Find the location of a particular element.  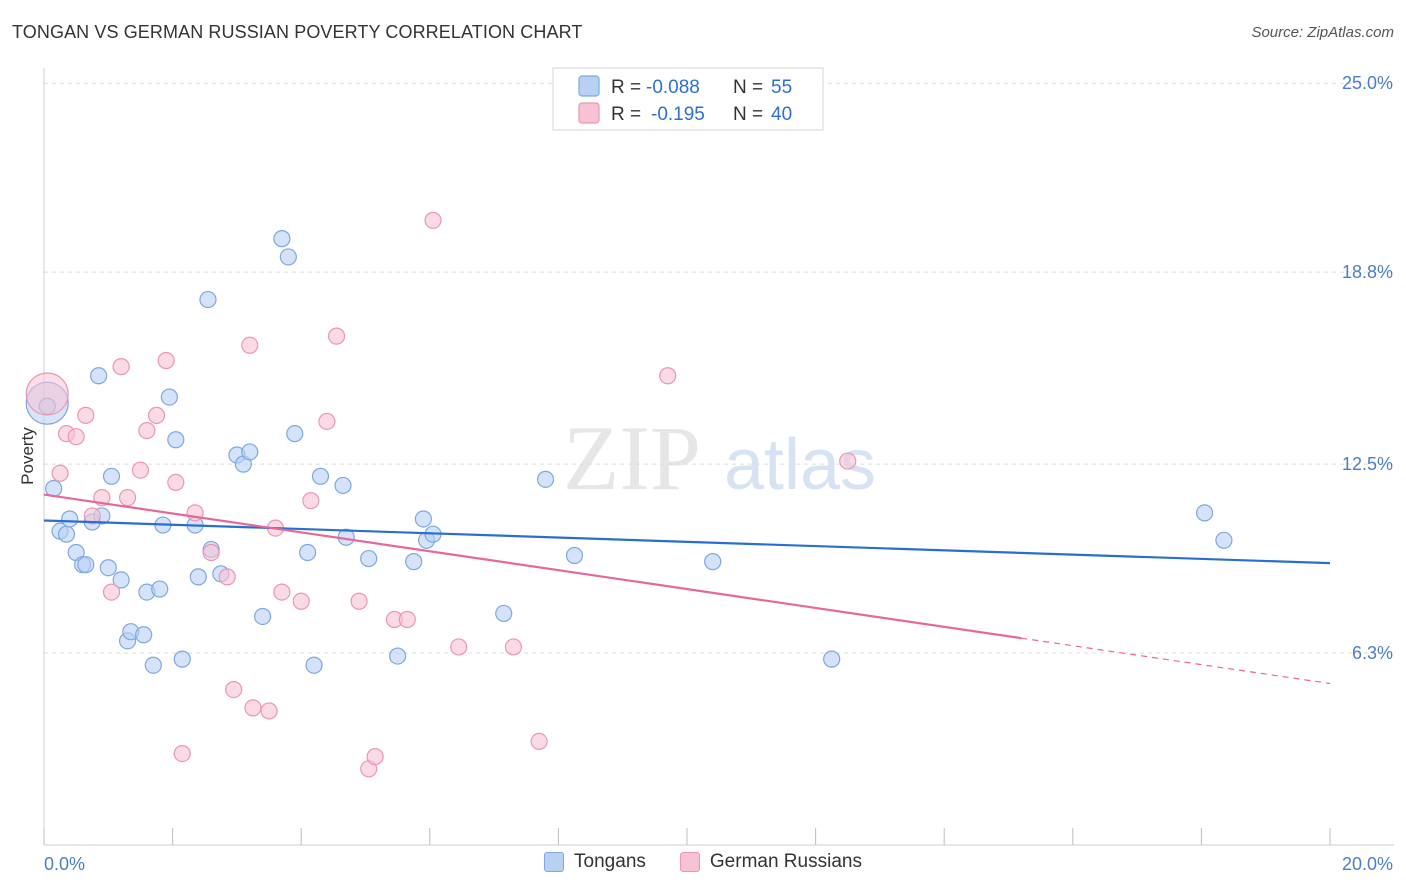

legend-tongans-n-label: N = is located at coordinates (748, 87).